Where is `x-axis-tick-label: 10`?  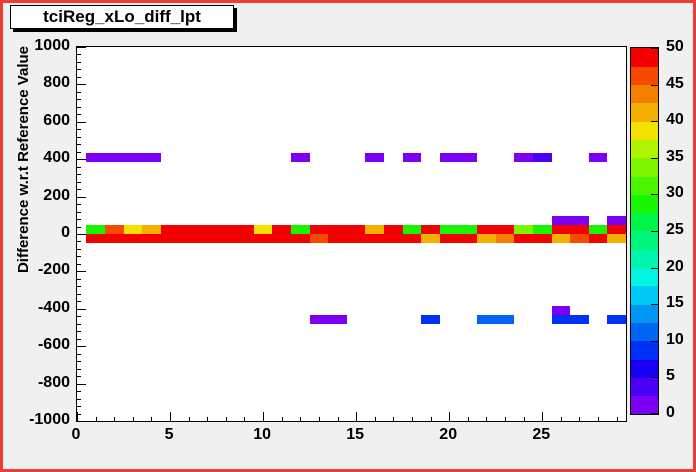
x-axis-tick-label: 10 is located at coordinates (262, 434).